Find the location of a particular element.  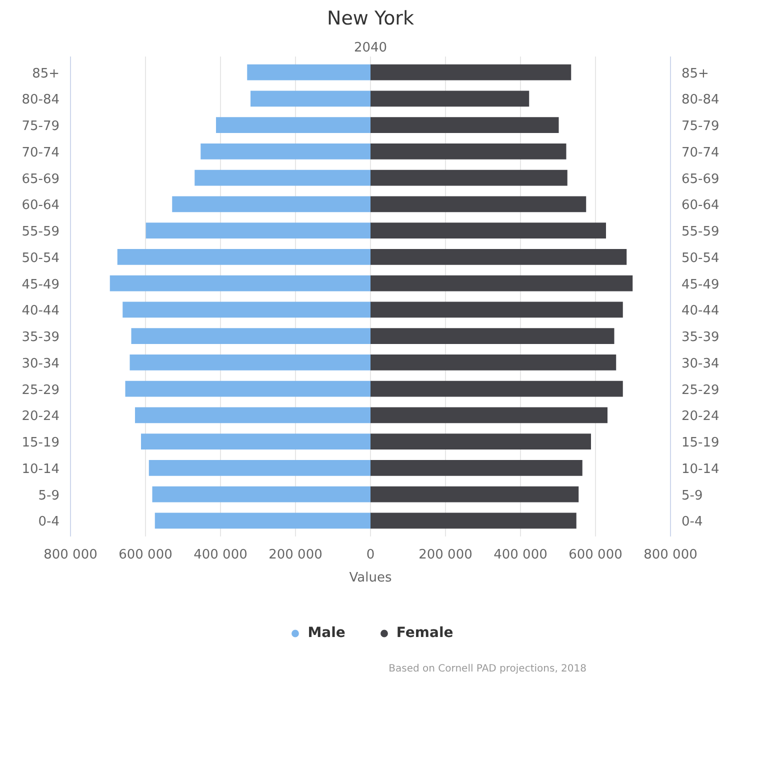

category-label: 70-74 is located at coordinates (701, 152).